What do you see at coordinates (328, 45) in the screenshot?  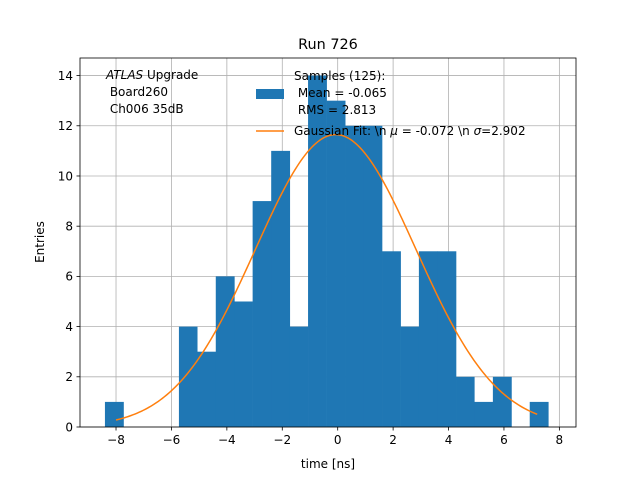 I see `chart-title: Run 726` at bounding box center [328, 45].